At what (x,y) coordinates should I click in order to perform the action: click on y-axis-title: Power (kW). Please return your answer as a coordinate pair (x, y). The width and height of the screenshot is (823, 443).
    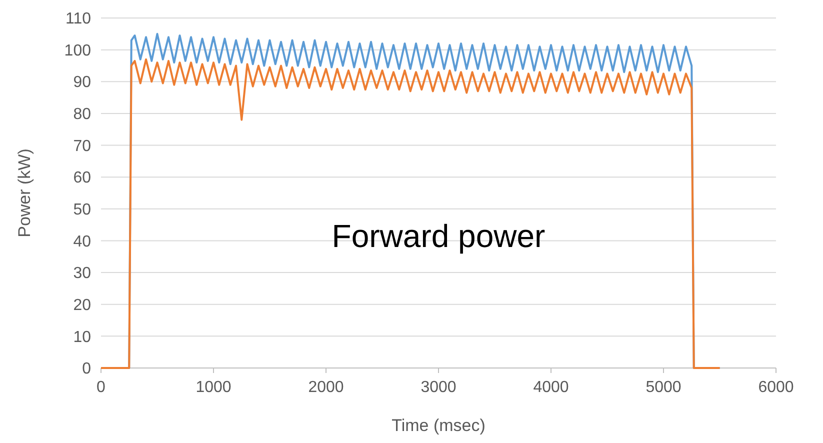
    Looking at the image, I should click on (24, 193).